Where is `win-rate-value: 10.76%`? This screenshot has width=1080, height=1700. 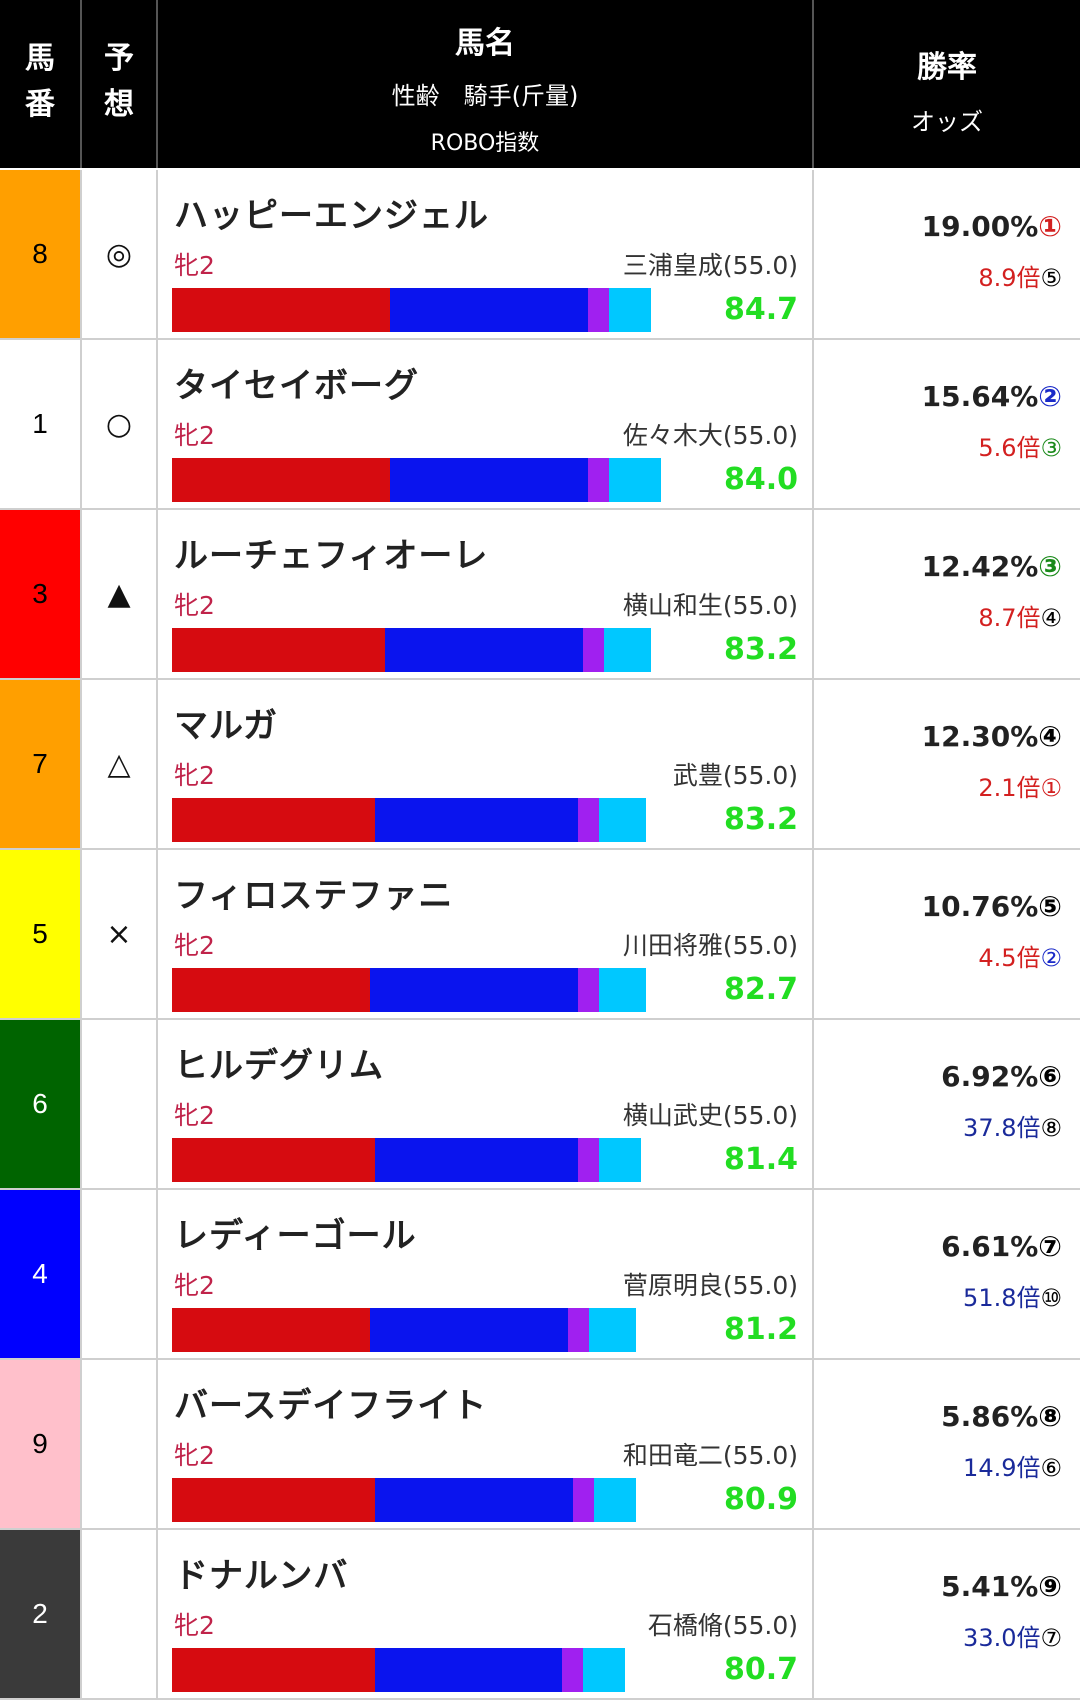
win-rate-value: 10.76% is located at coordinates (980, 906).